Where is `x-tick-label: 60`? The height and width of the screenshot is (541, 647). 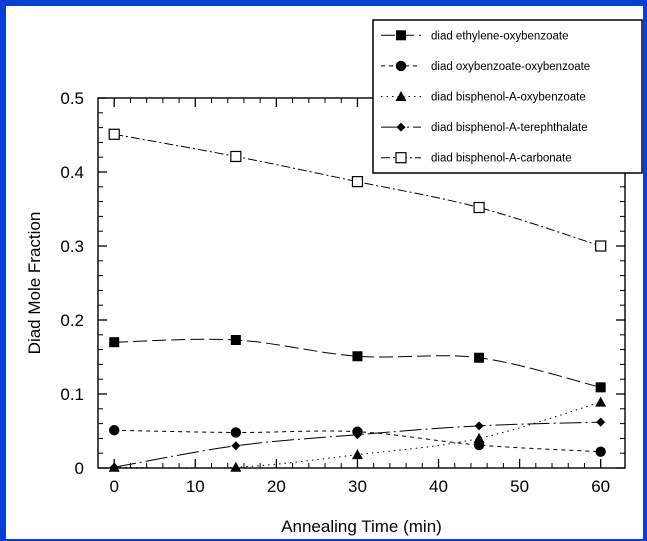 x-tick-label: 60 is located at coordinates (600, 486).